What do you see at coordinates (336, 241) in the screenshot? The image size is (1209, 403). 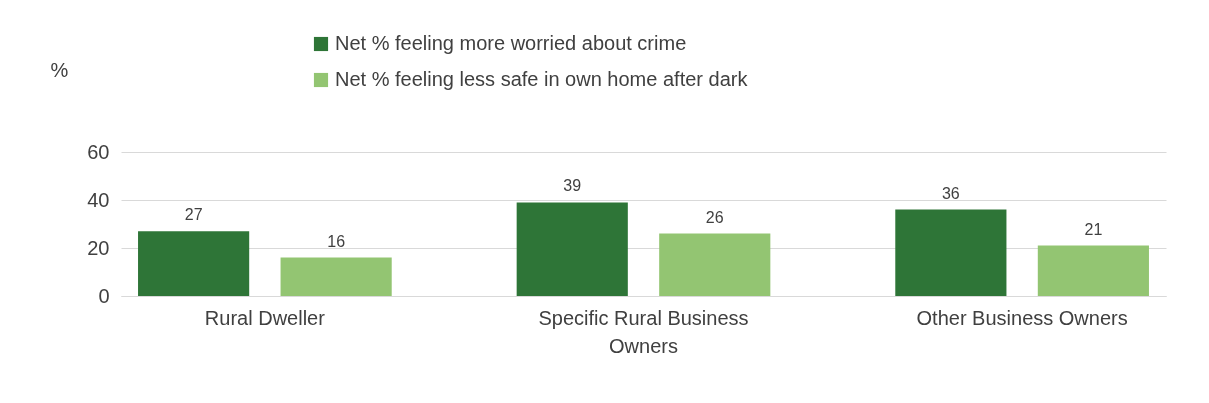 I see `data-label: 16` at bounding box center [336, 241].